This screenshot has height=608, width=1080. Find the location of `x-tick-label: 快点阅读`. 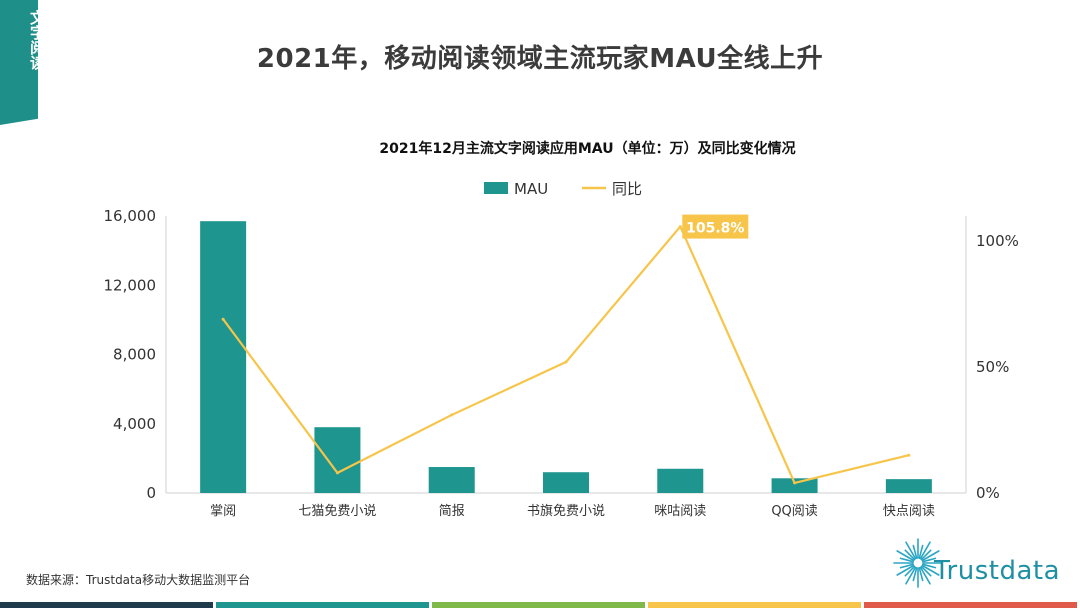

x-tick-label: 快点阅读 is located at coordinates (909, 511).